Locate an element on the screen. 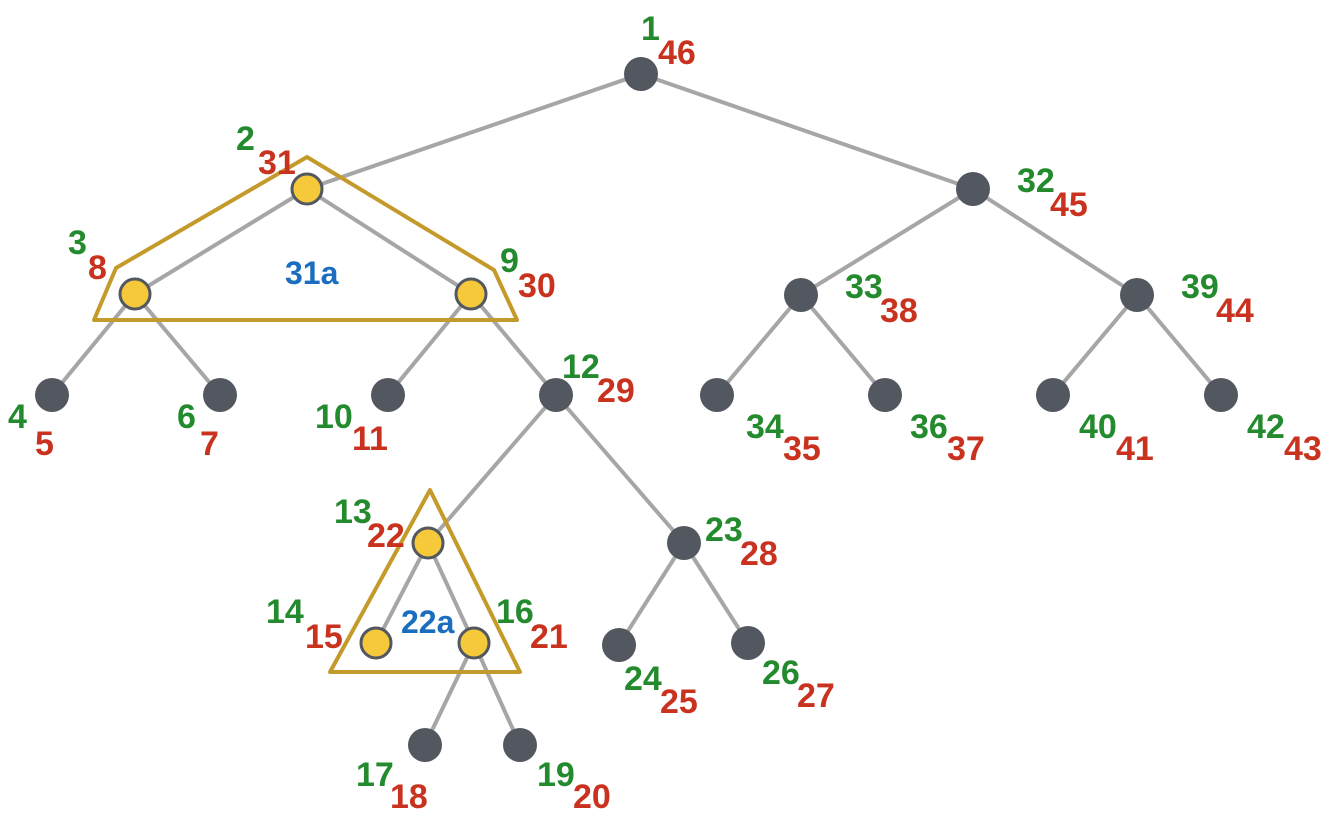 The height and width of the screenshot is (820, 1329). post-number-label: 25 is located at coordinates (679, 702).